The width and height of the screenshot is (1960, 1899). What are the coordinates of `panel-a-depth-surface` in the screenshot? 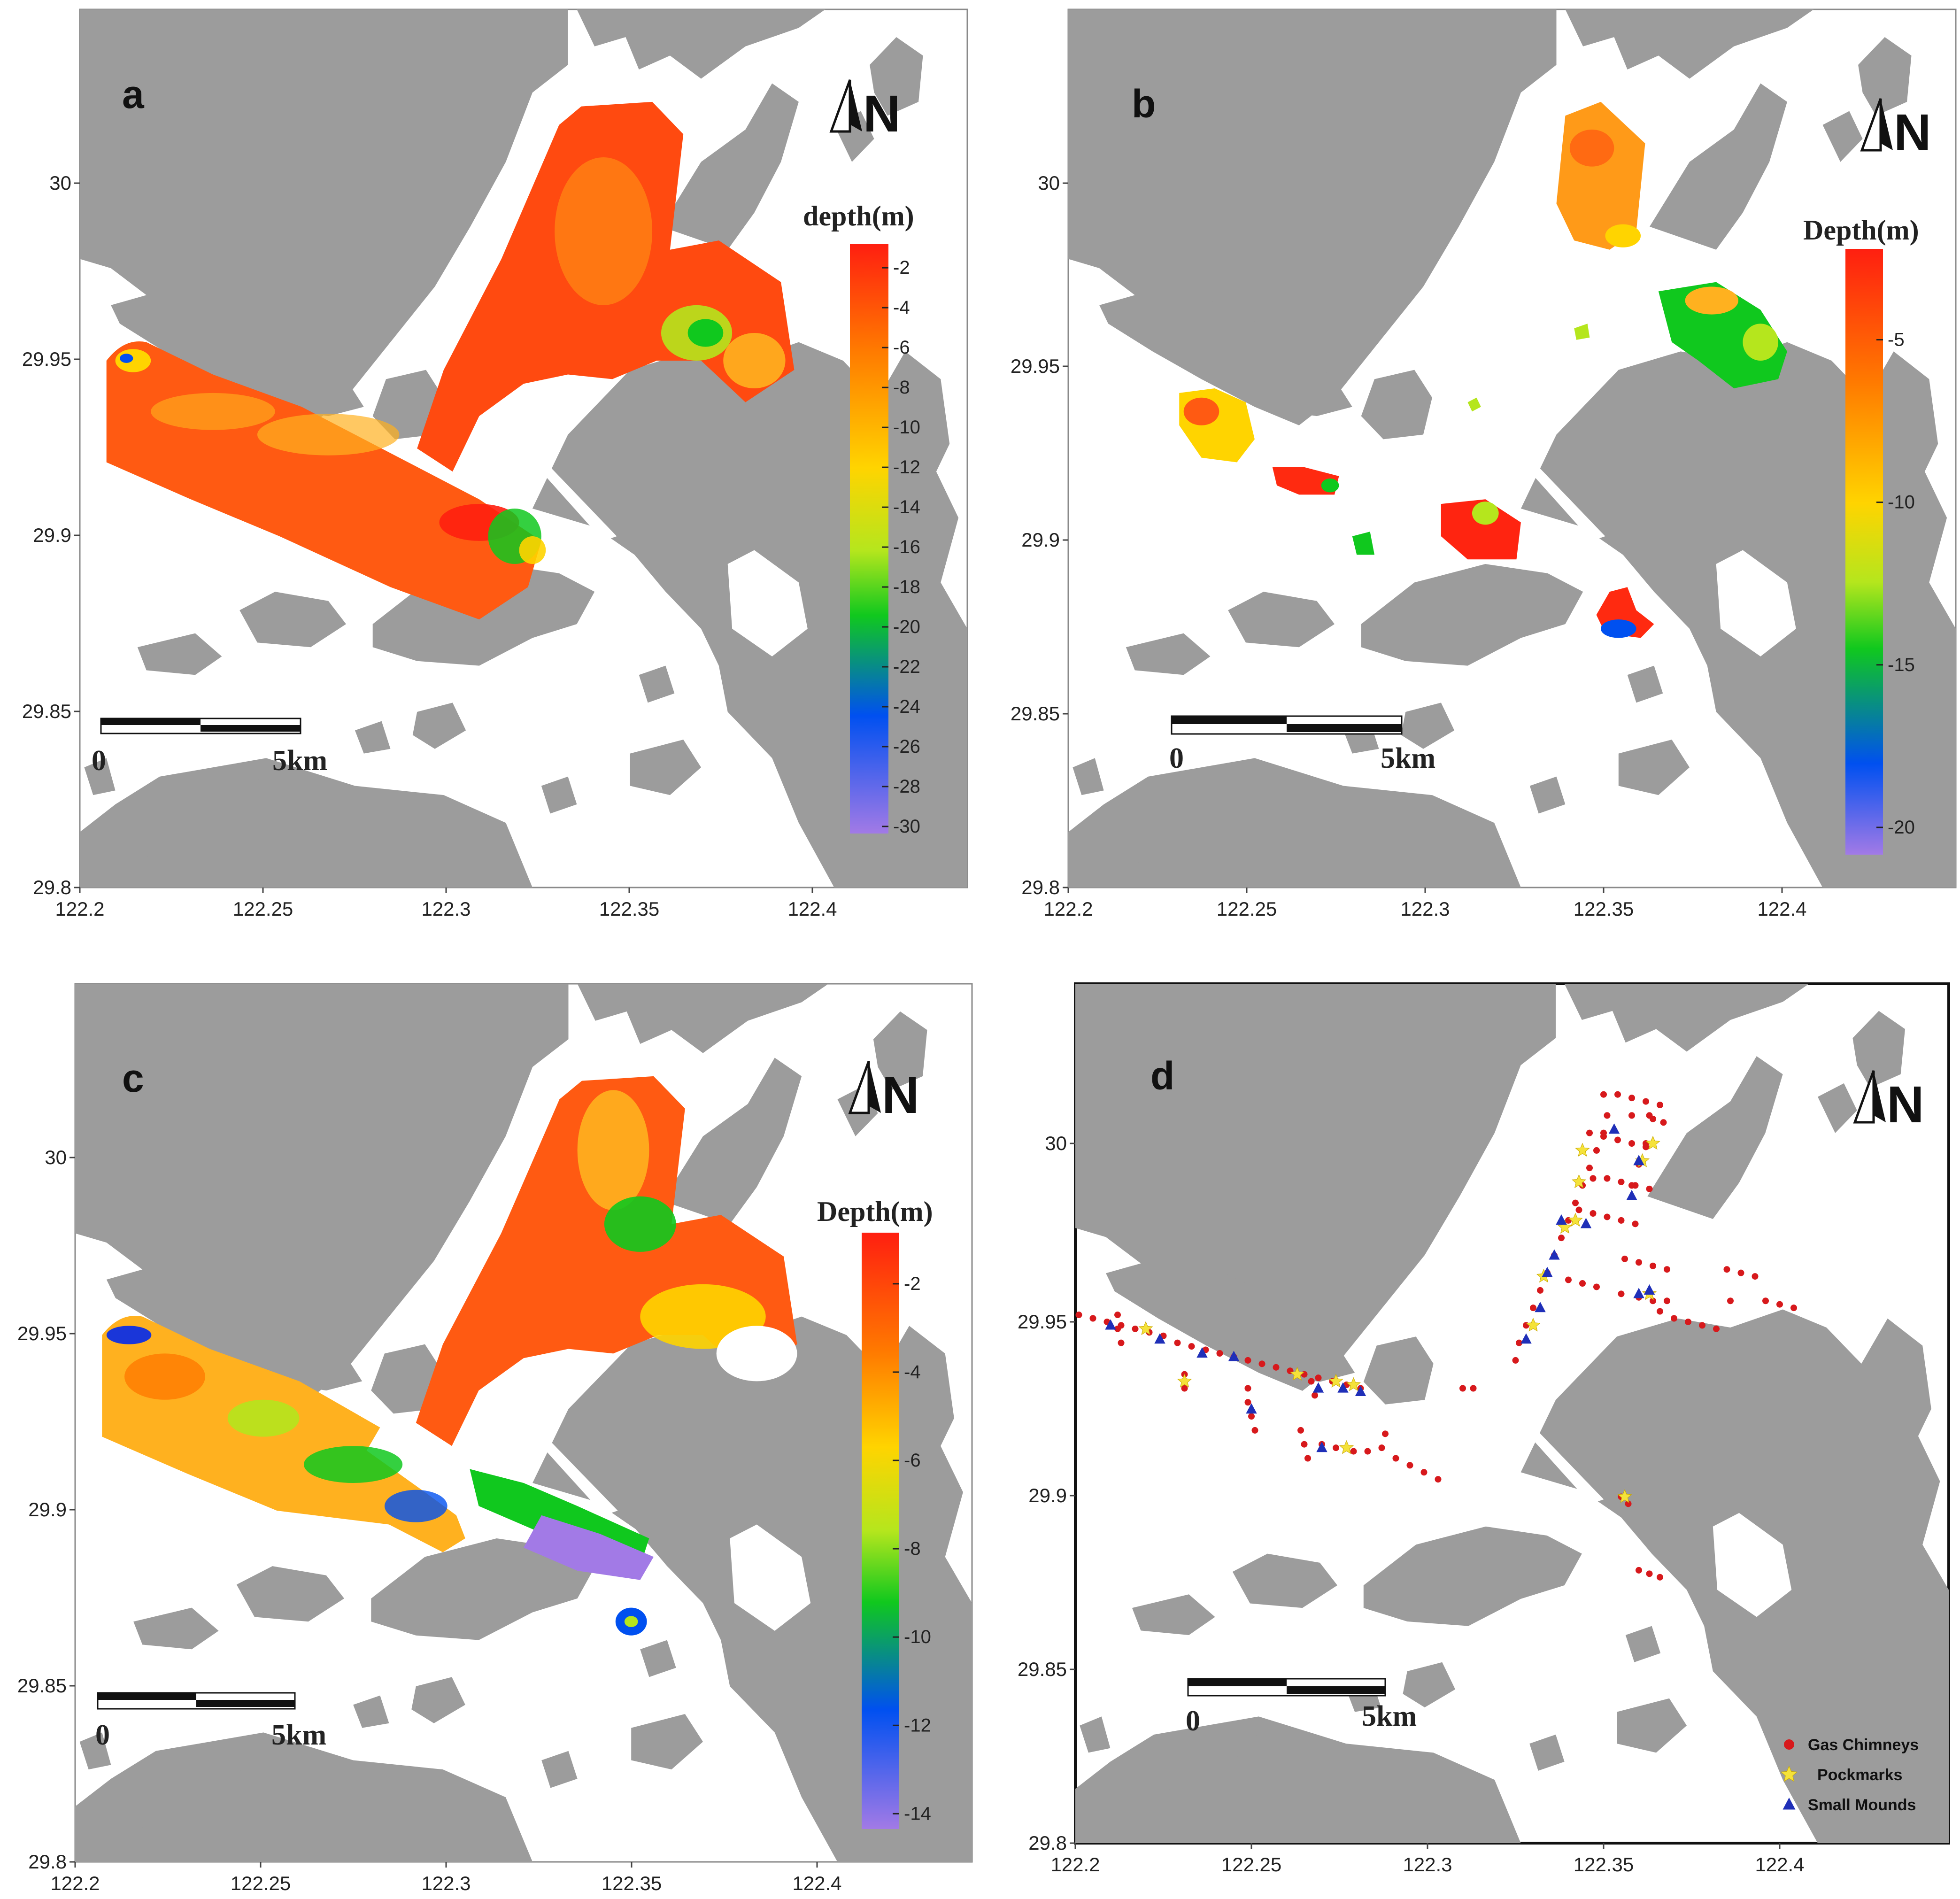 It's located at (450, 360).